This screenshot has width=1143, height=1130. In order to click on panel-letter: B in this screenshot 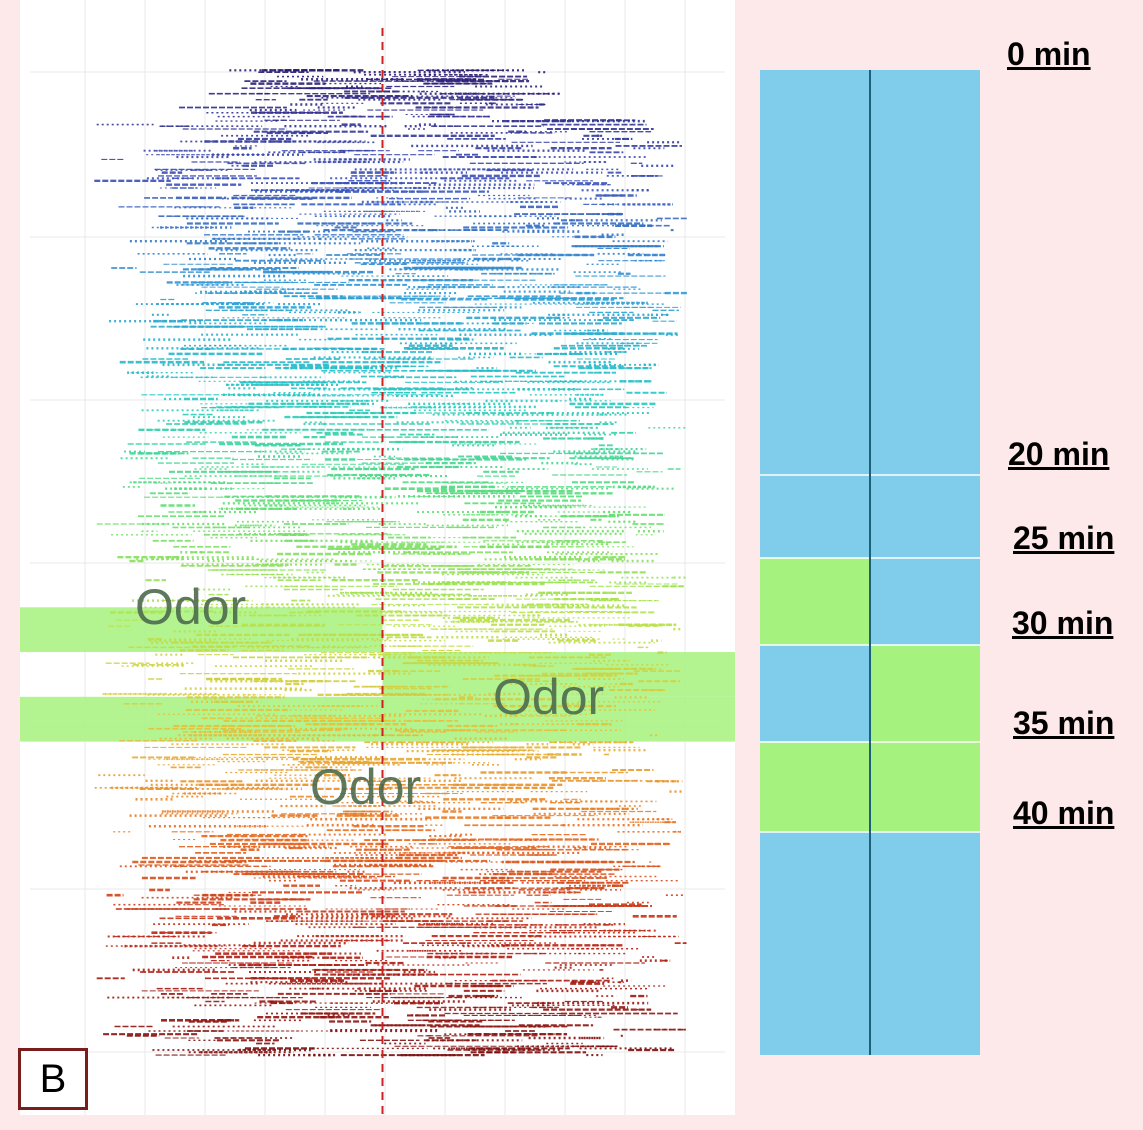, I will do `click(53, 1079)`.